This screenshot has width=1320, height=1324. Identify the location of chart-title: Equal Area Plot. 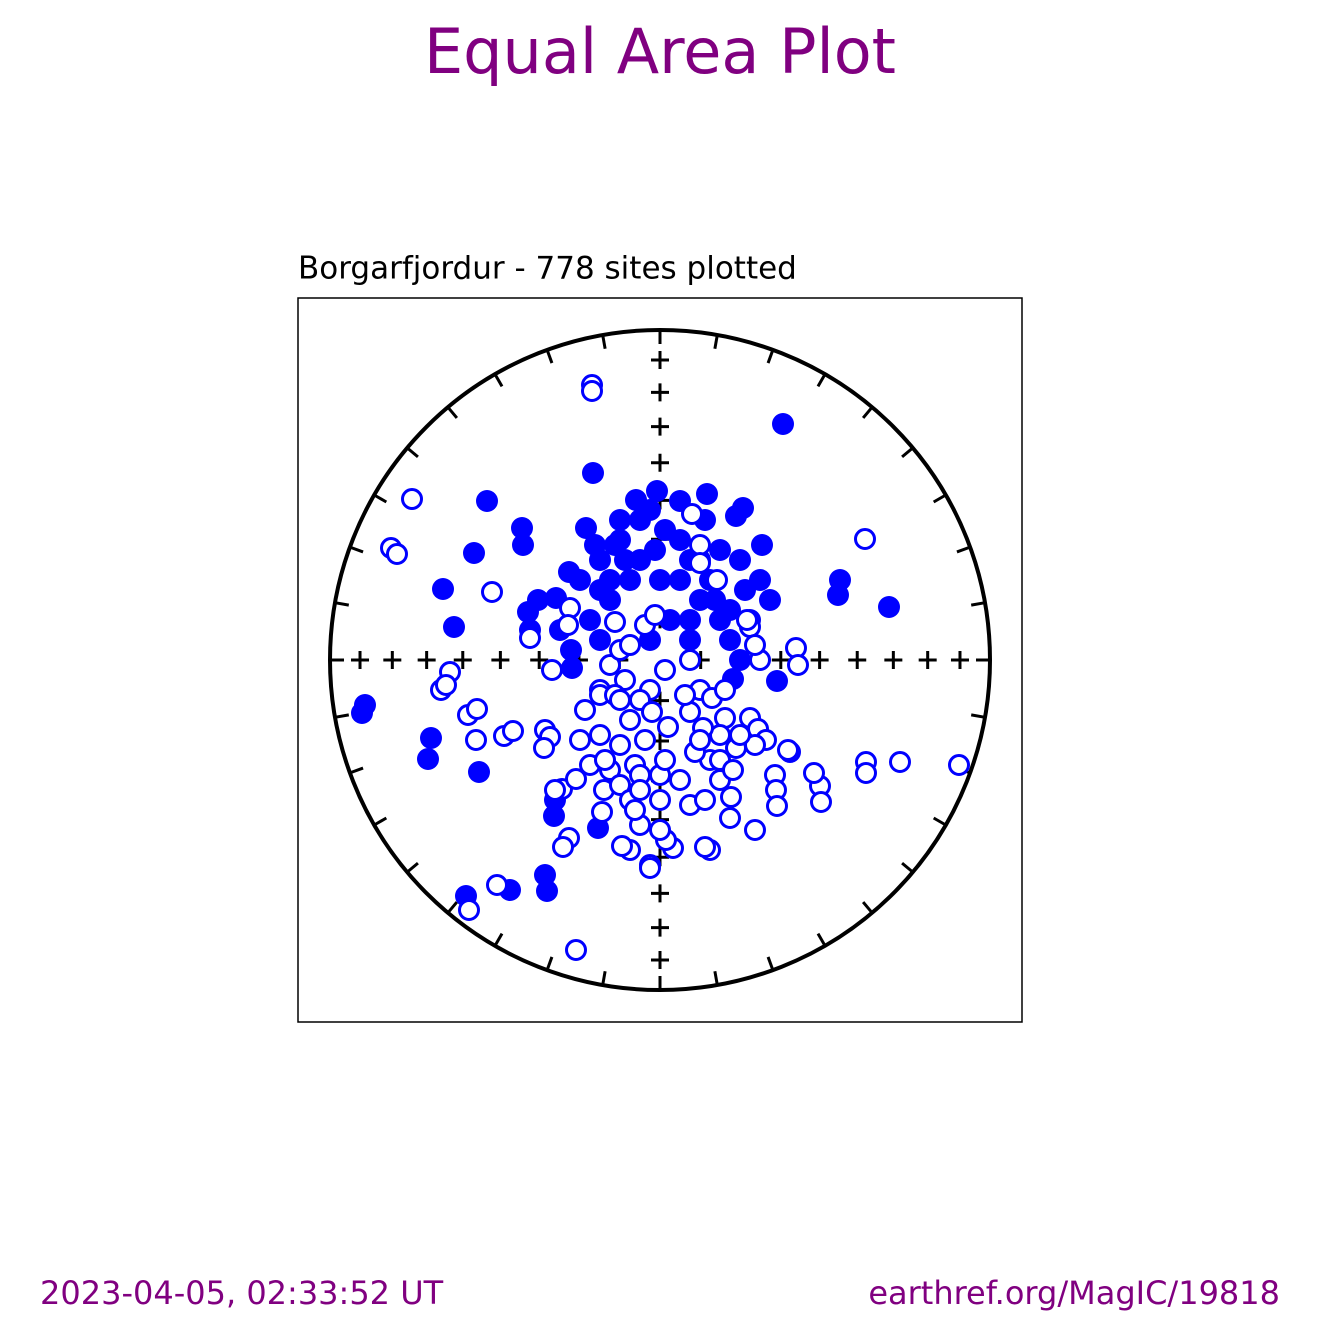
(660, 51).